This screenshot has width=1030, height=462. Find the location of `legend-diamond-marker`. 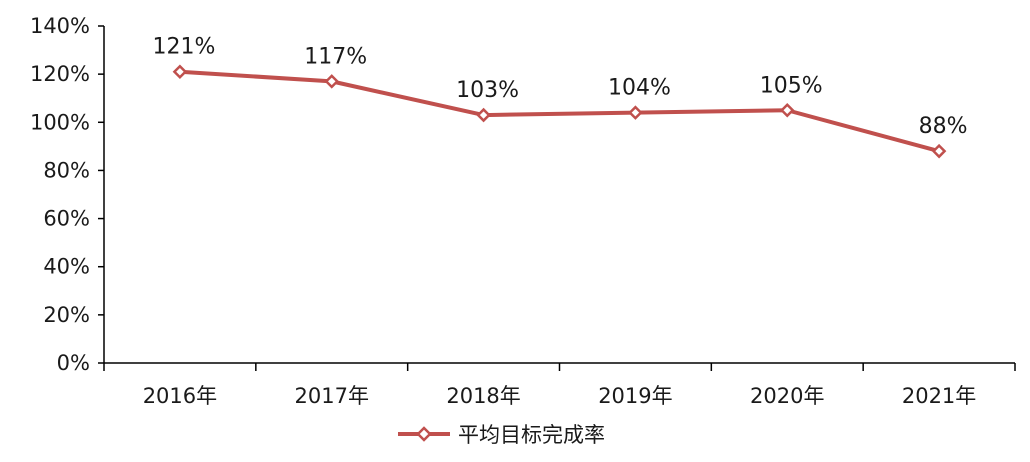

legend-diamond-marker is located at coordinates (424, 434).